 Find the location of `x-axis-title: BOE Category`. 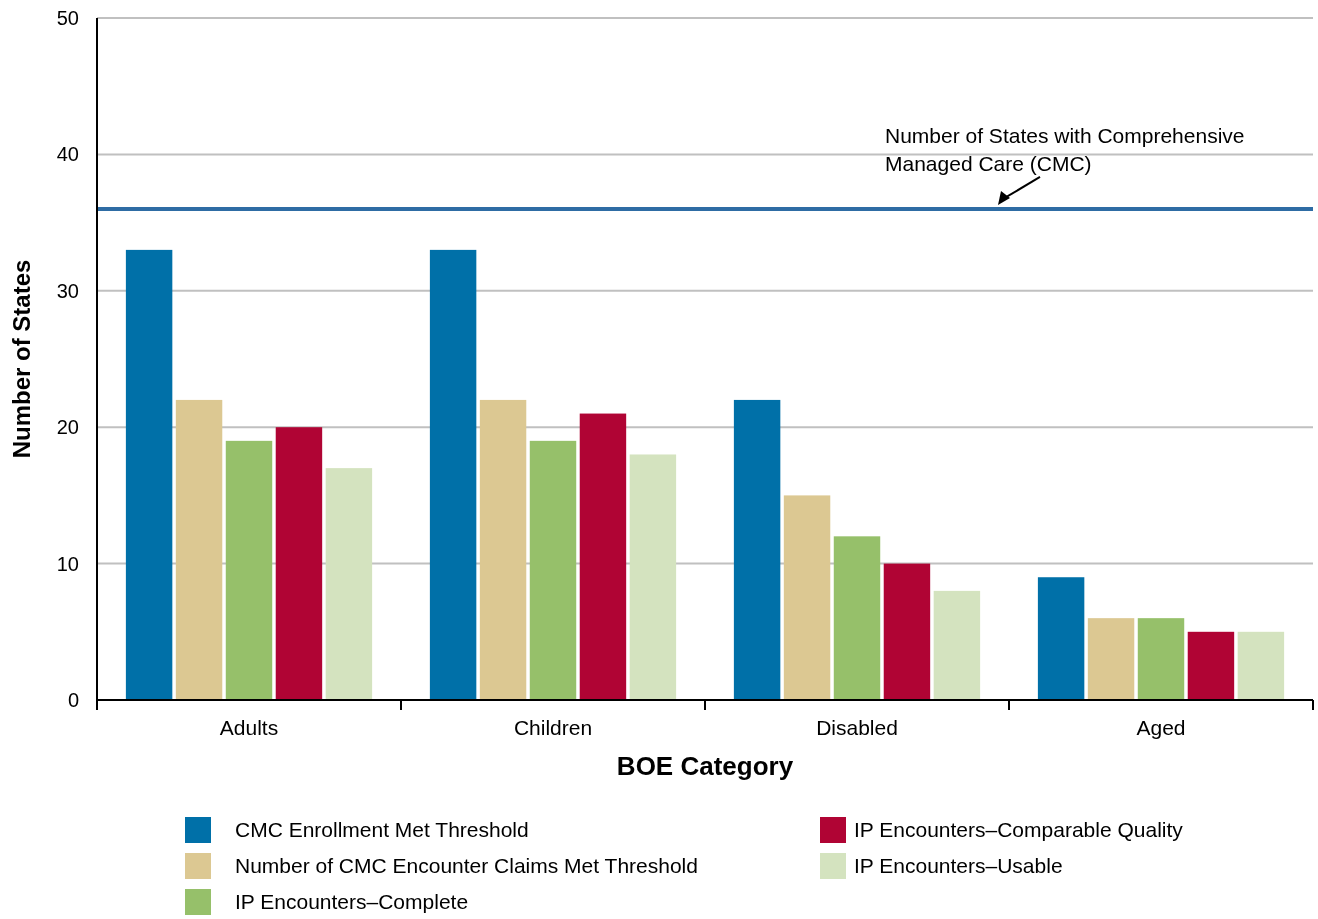

x-axis-title: BOE Category is located at coordinates (705, 766).